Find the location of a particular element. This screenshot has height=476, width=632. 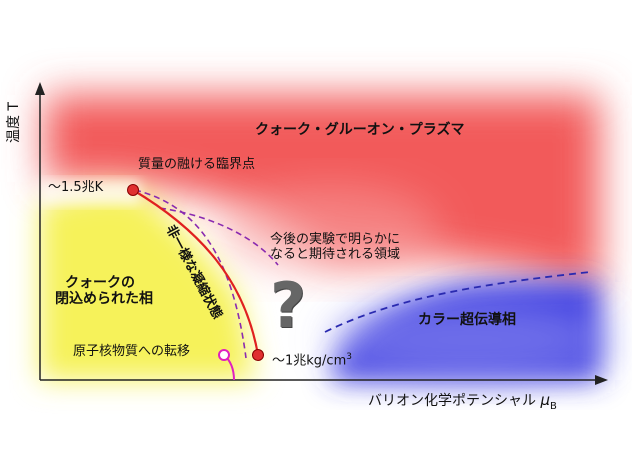

nuclear-transition-label: 原子核物質への転移 is located at coordinates (132, 351).